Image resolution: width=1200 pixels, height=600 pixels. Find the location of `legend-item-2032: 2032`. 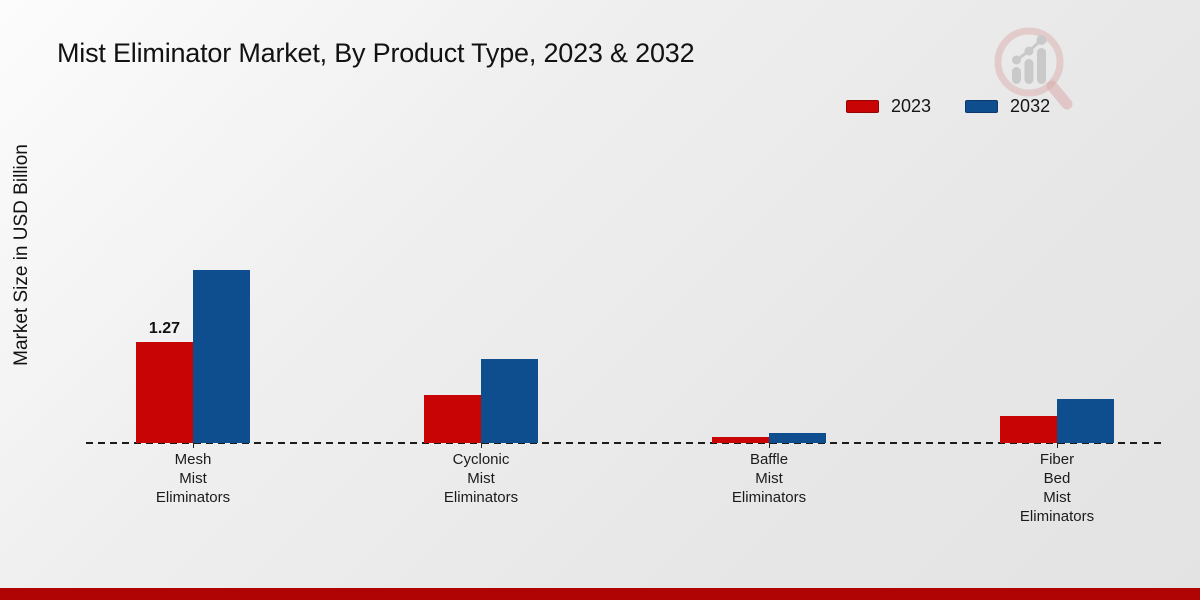

legend-item-2032: 2032 is located at coordinates (1007, 106).